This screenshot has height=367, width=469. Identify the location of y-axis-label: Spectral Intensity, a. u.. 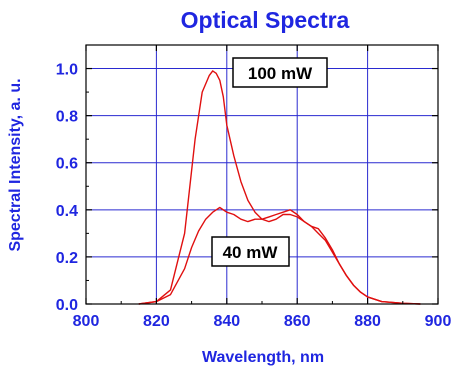
(15, 164).